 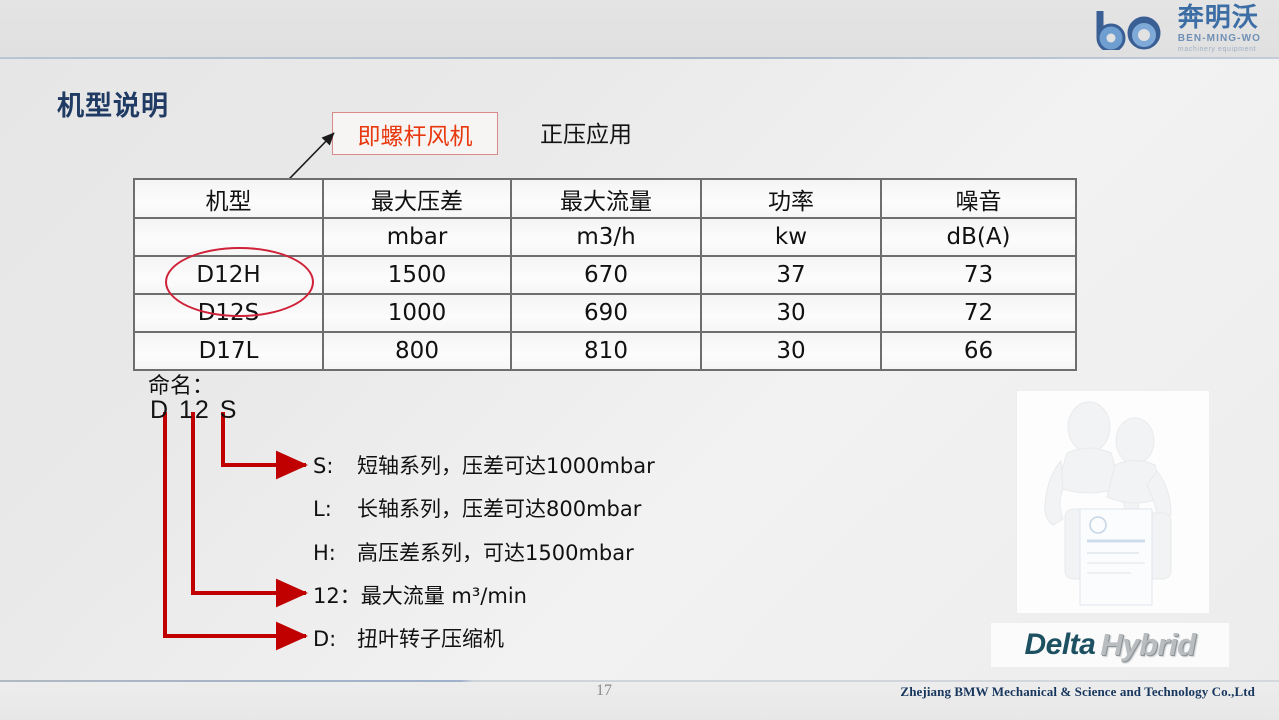 I want to click on footer-band, so click(x=639, y=701).